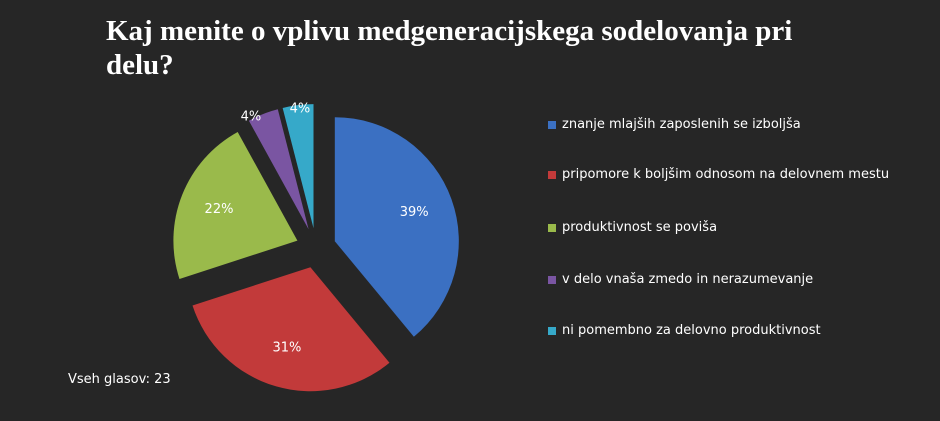 Image resolution: width=940 pixels, height=421 pixels. Describe the element at coordinates (720, 227) in the screenshot. I see `legend-item: produktivnost se poviša` at that location.